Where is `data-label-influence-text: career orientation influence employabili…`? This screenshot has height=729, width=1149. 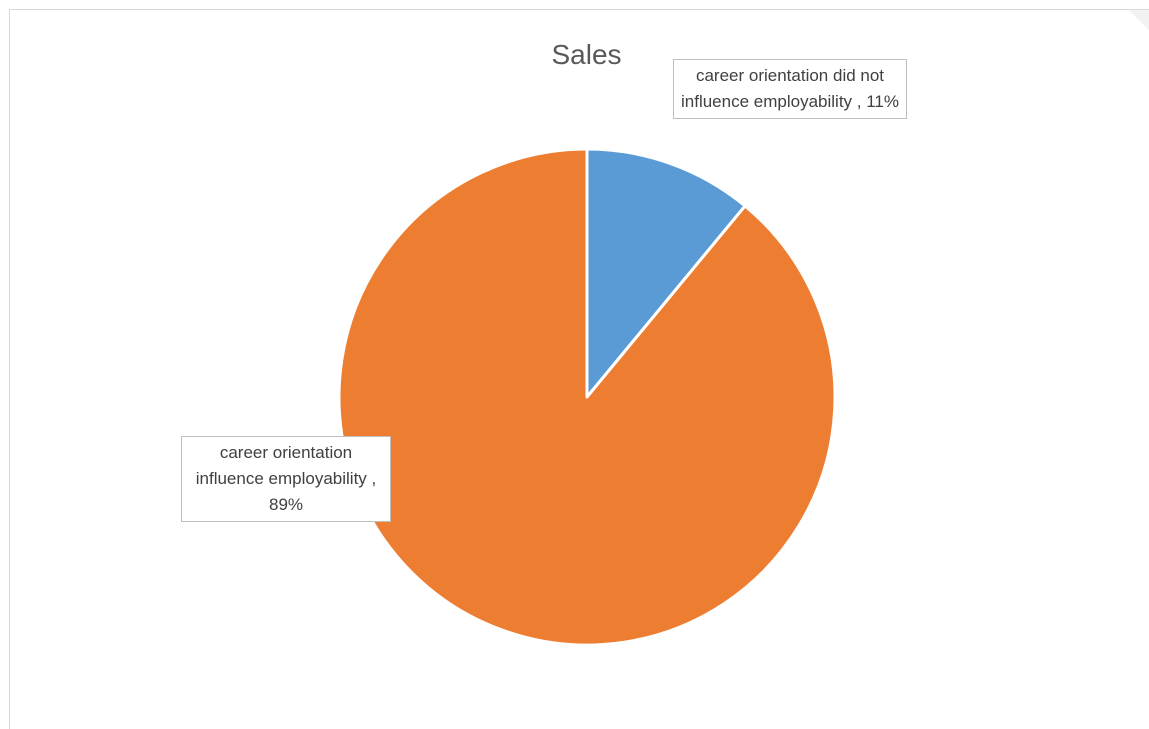 data-label-influence-text: career orientation influence employabili… is located at coordinates (286, 478).